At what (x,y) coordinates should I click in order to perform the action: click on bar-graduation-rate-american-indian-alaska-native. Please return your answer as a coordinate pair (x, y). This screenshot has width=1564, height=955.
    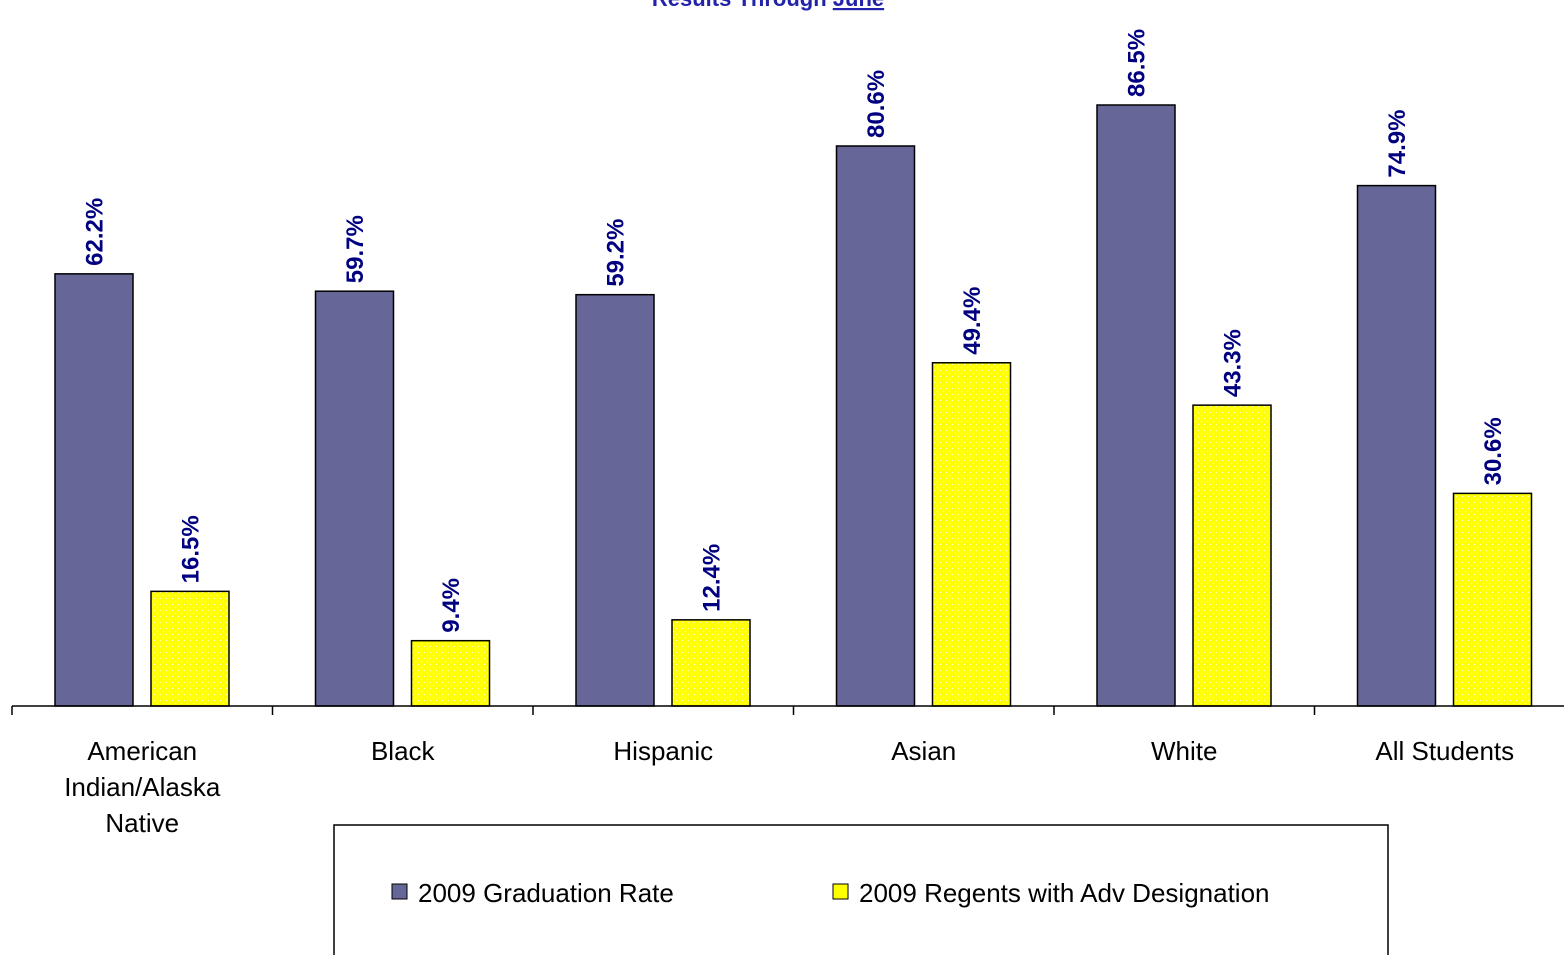
    Looking at the image, I should click on (94, 490).